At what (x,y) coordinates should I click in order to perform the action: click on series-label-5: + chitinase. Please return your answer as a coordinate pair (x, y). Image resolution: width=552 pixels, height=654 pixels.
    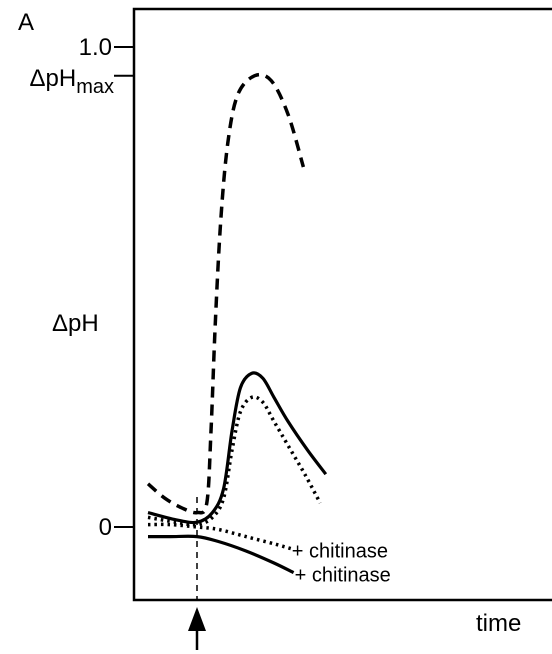
    Looking at the image, I should click on (343, 576).